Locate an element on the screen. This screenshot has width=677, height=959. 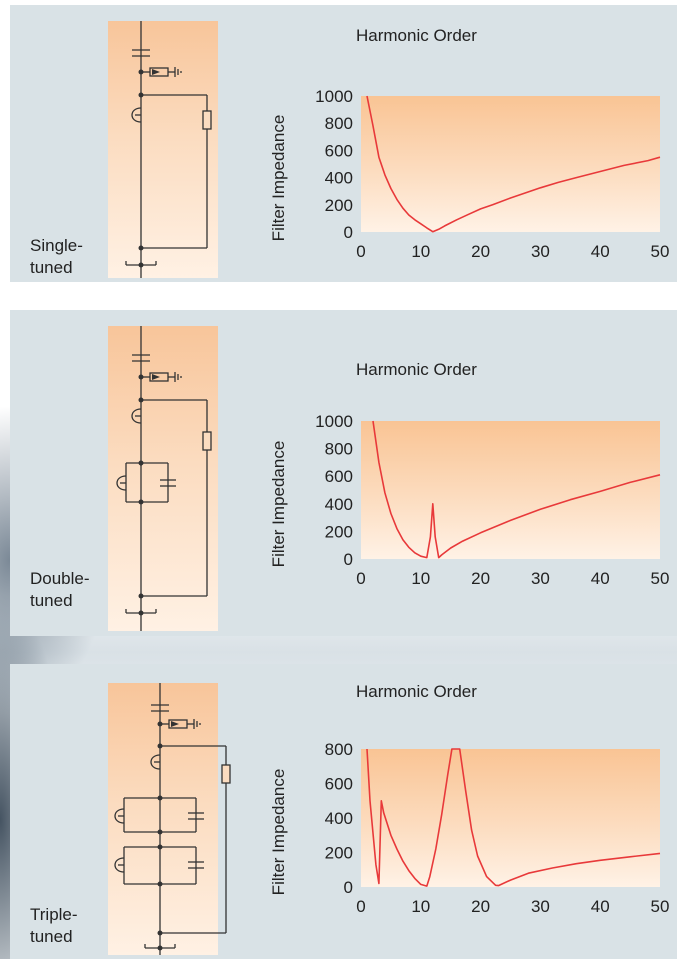
triple-tuned-circuit-diagram is located at coordinates (172, 819).